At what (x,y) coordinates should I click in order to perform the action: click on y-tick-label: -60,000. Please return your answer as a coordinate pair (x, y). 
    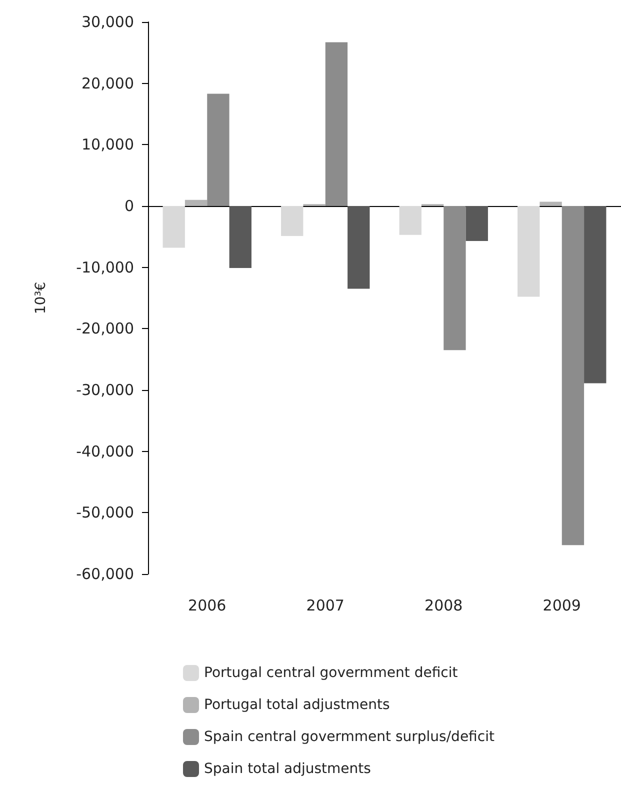
    Looking at the image, I should click on (105, 574).